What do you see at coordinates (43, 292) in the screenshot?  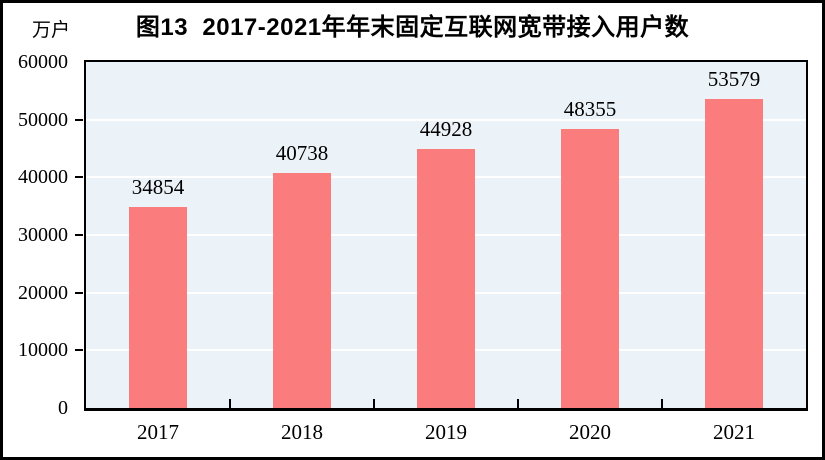 I see `y-axis-label: 20000` at bounding box center [43, 292].